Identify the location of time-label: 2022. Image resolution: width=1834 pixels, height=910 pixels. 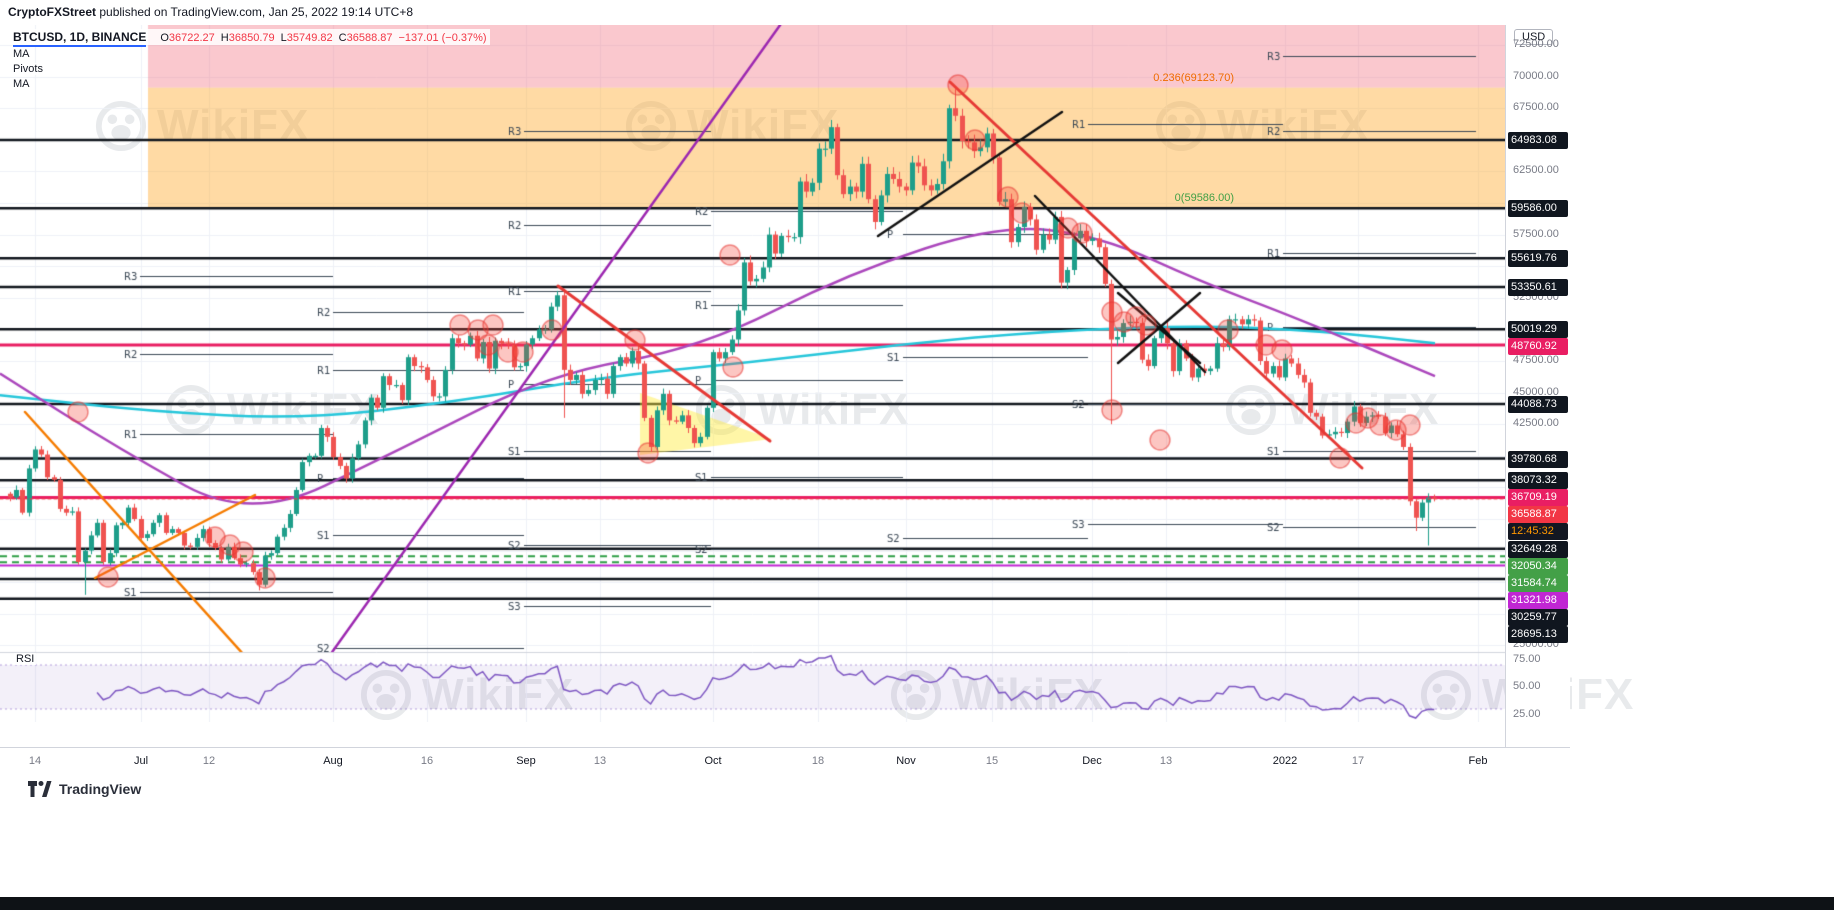
(1285, 761).